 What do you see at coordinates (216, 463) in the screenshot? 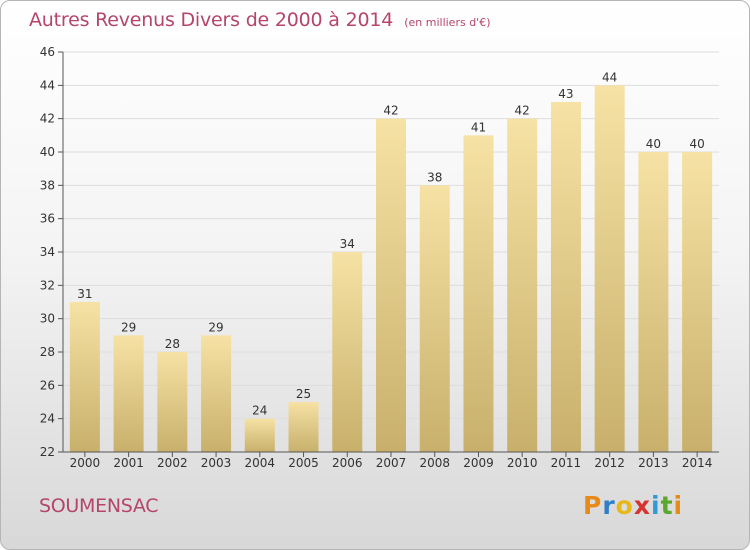
I see `x-tick-label: 2003` at bounding box center [216, 463].